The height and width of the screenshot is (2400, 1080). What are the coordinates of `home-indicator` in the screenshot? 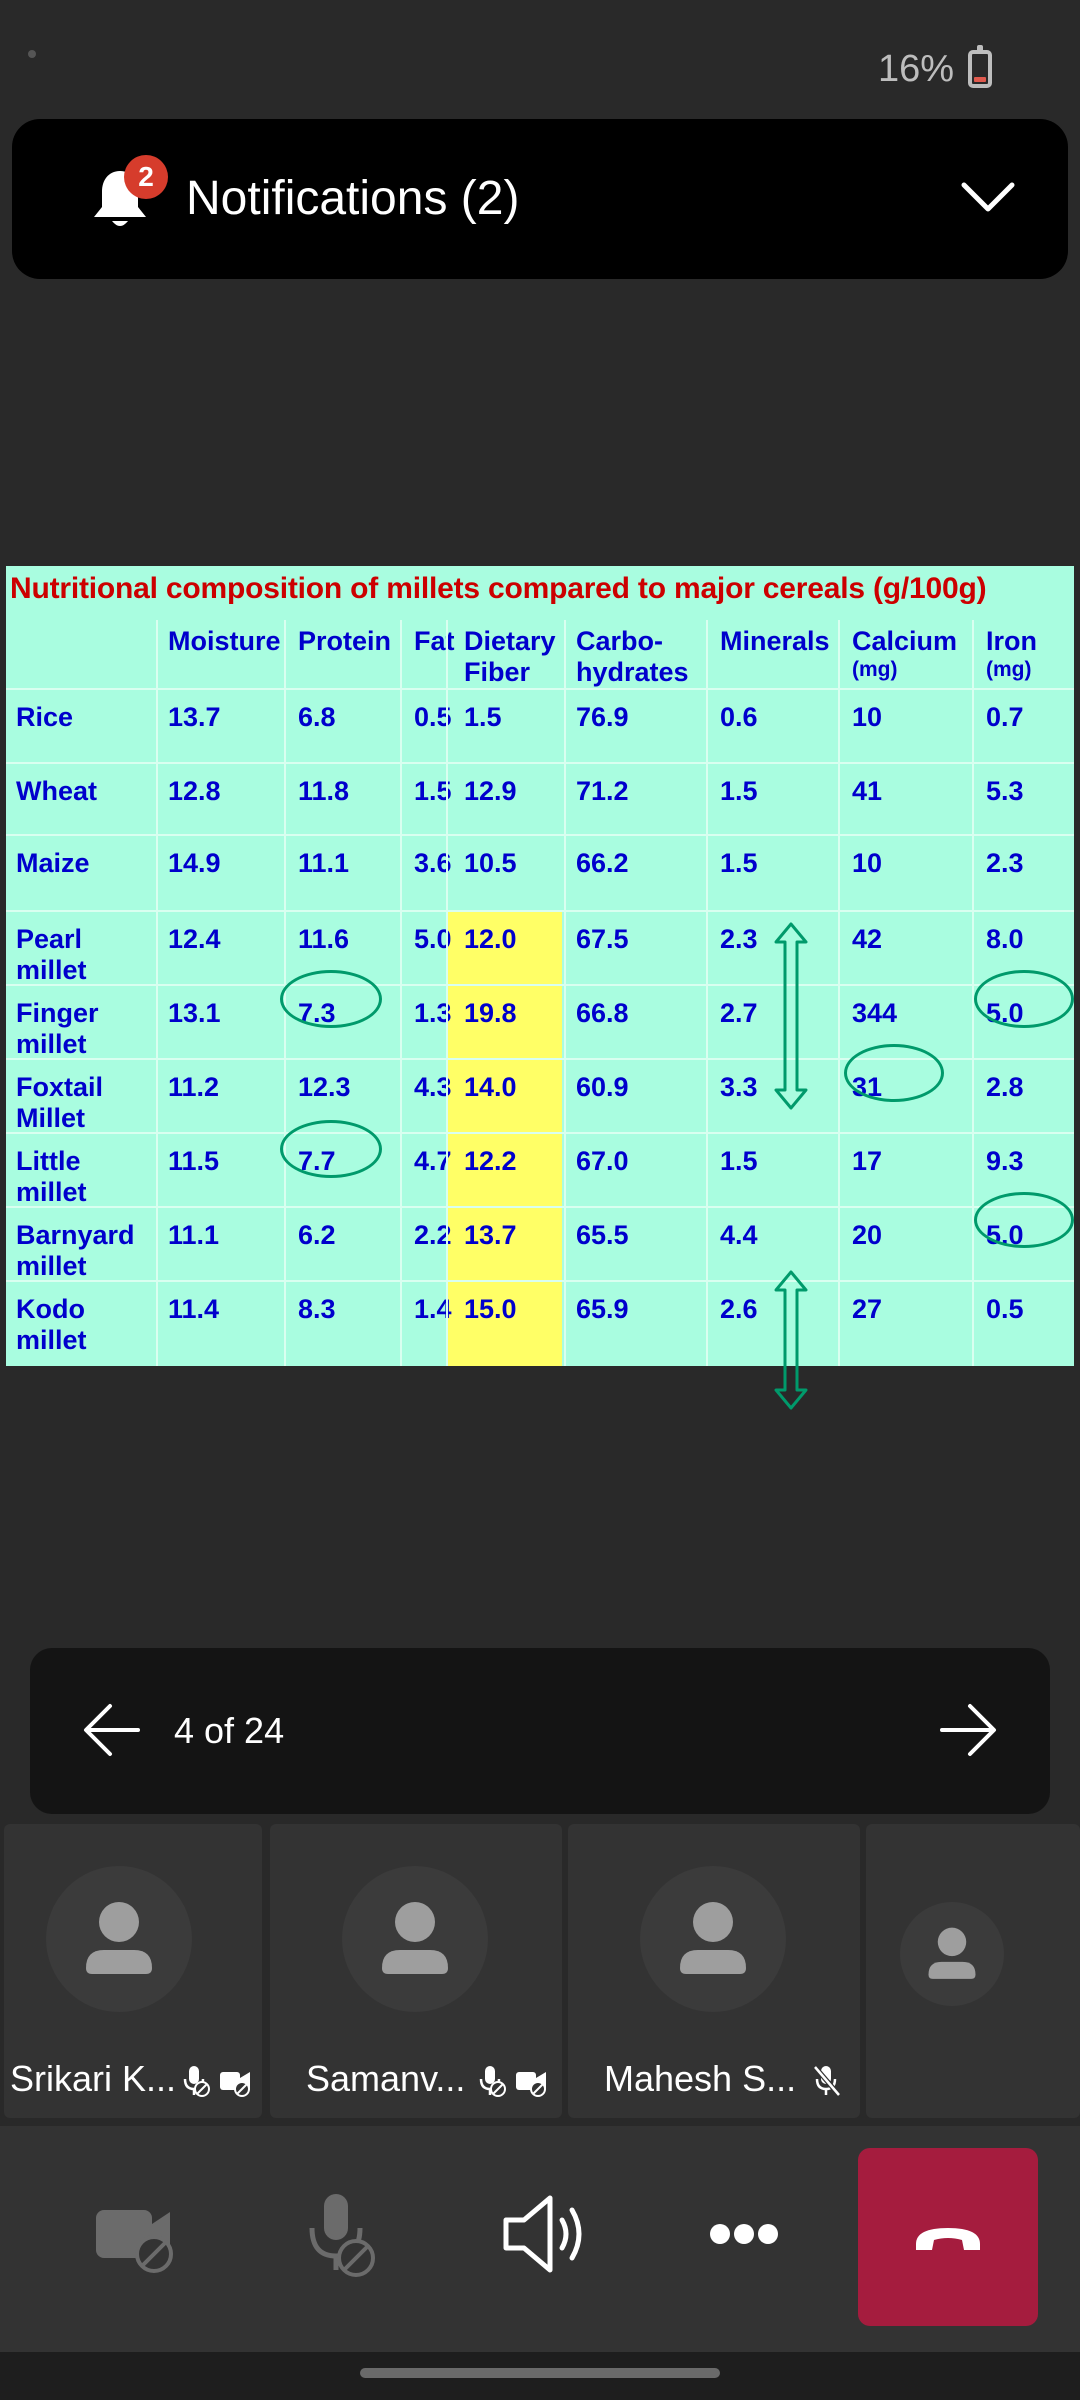 It's located at (540, 2373).